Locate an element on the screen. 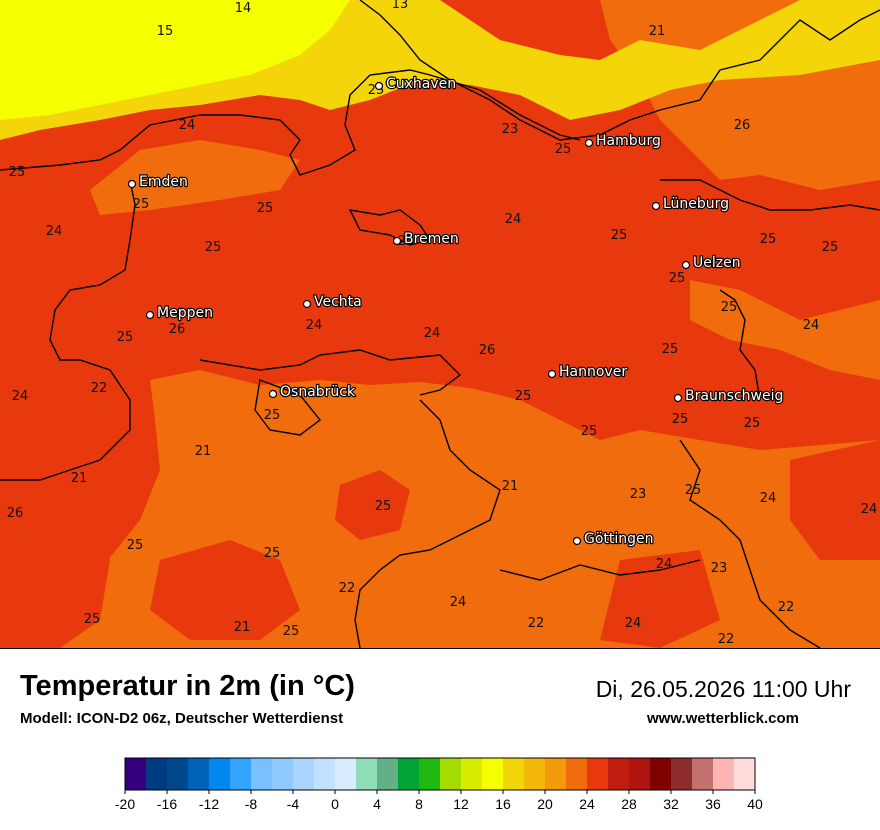 The image size is (880, 830). legend-tick-label: -20 is located at coordinates (125, 804).